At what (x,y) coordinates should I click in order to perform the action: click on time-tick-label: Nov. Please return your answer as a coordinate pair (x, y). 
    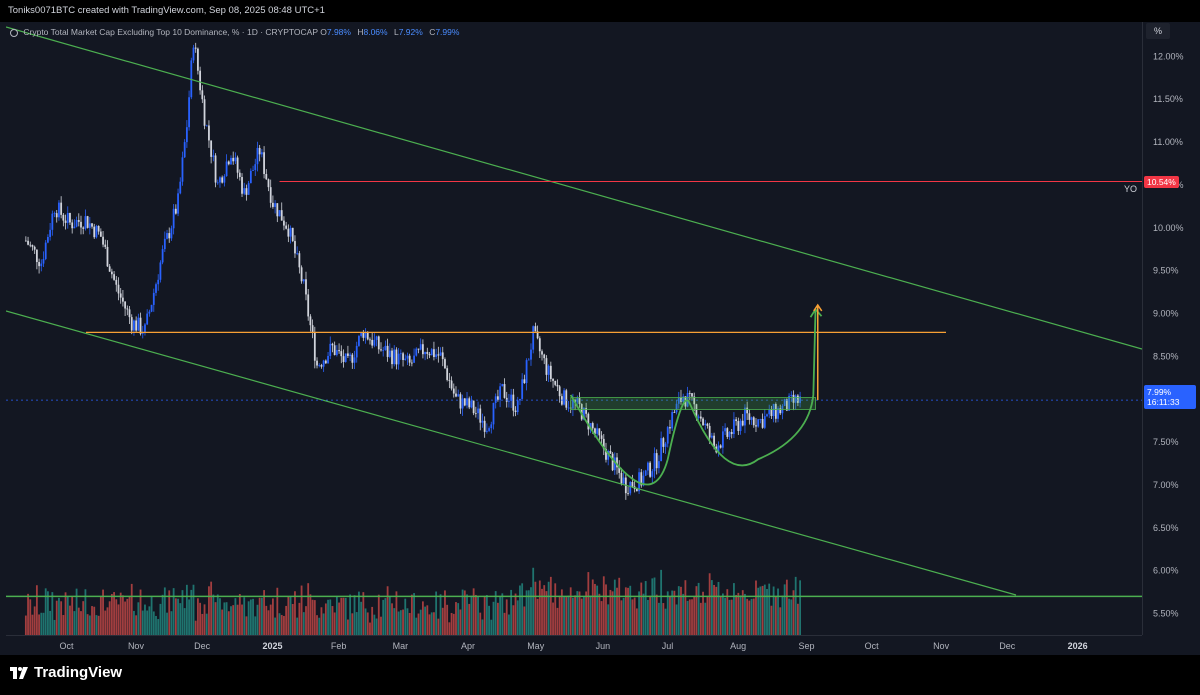
    Looking at the image, I should click on (941, 646).